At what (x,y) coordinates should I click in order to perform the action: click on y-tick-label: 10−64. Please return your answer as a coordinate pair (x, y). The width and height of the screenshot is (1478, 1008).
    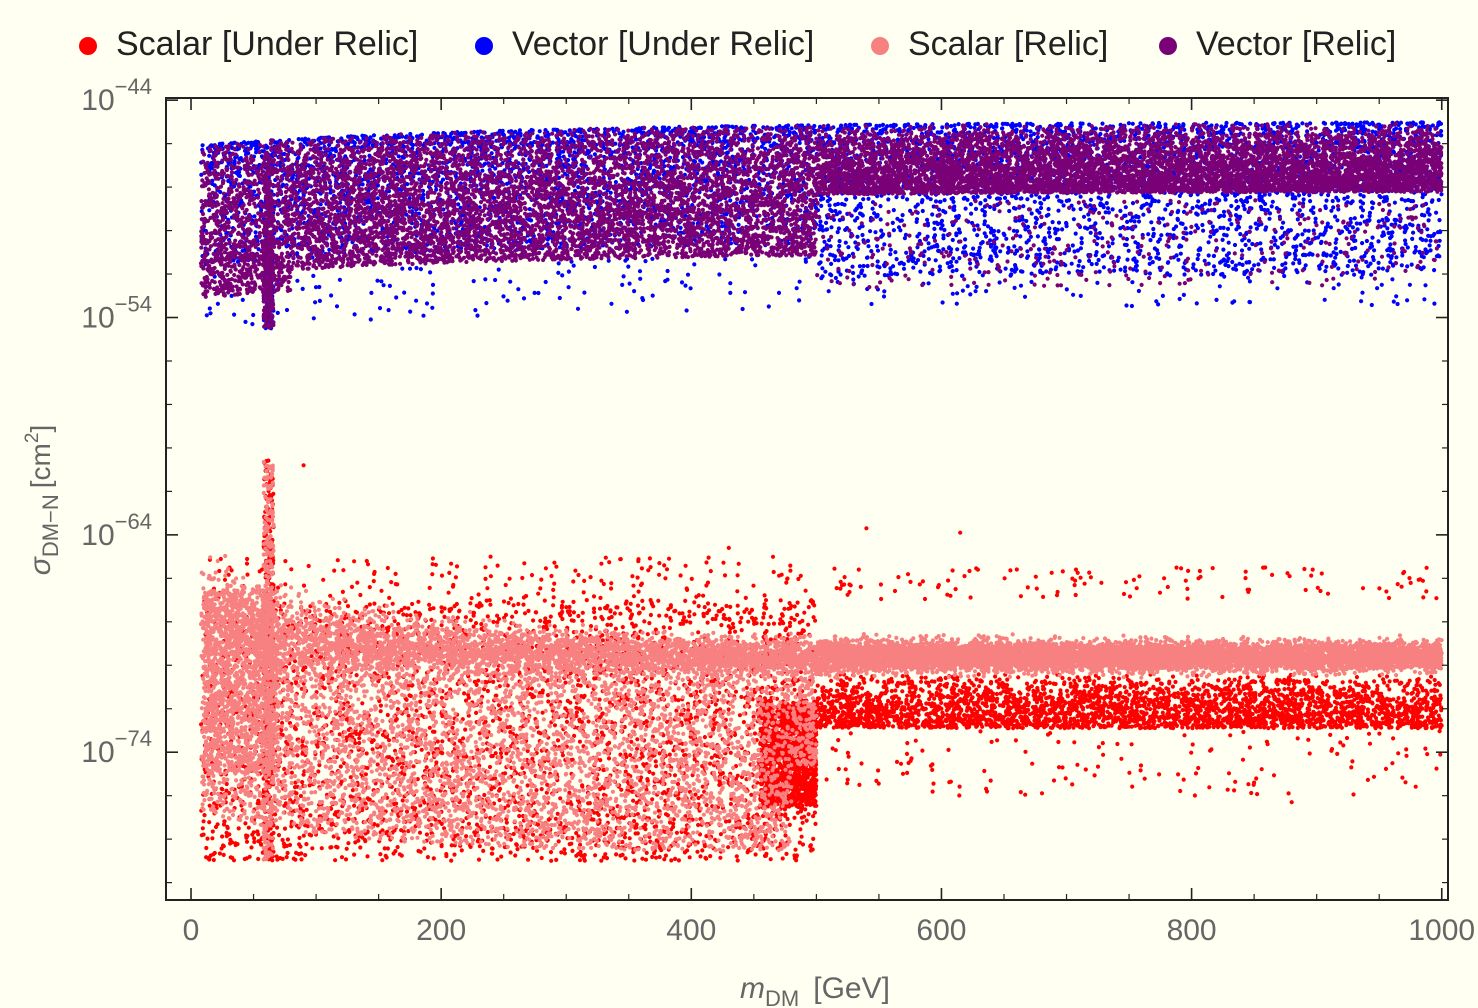
    Looking at the image, I should click on (116, 530).